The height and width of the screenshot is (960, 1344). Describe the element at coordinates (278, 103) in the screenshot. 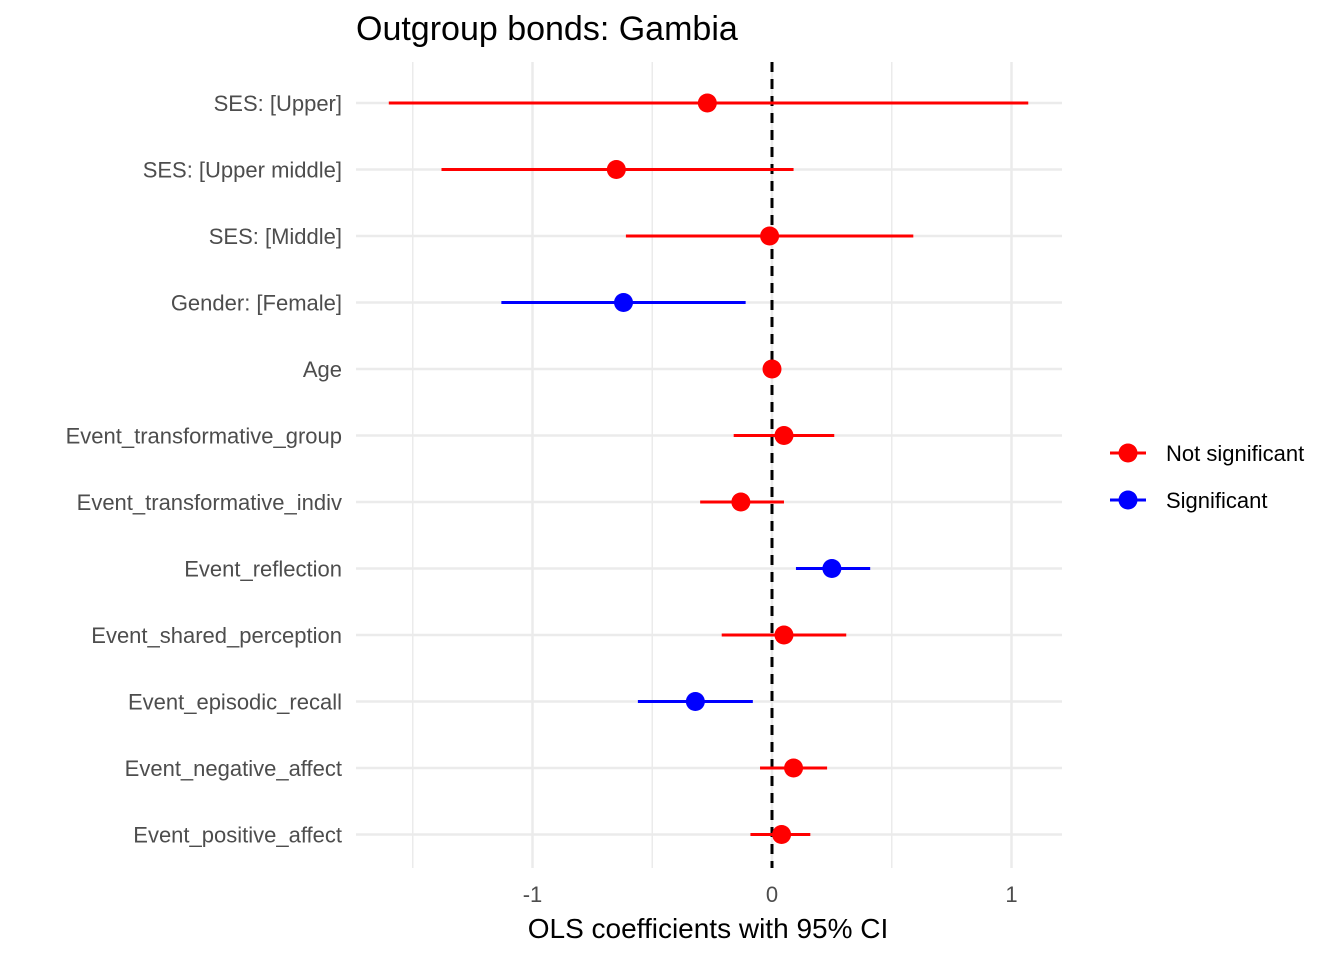

I see `y-tick-label: SES: [Upper]` at that location.